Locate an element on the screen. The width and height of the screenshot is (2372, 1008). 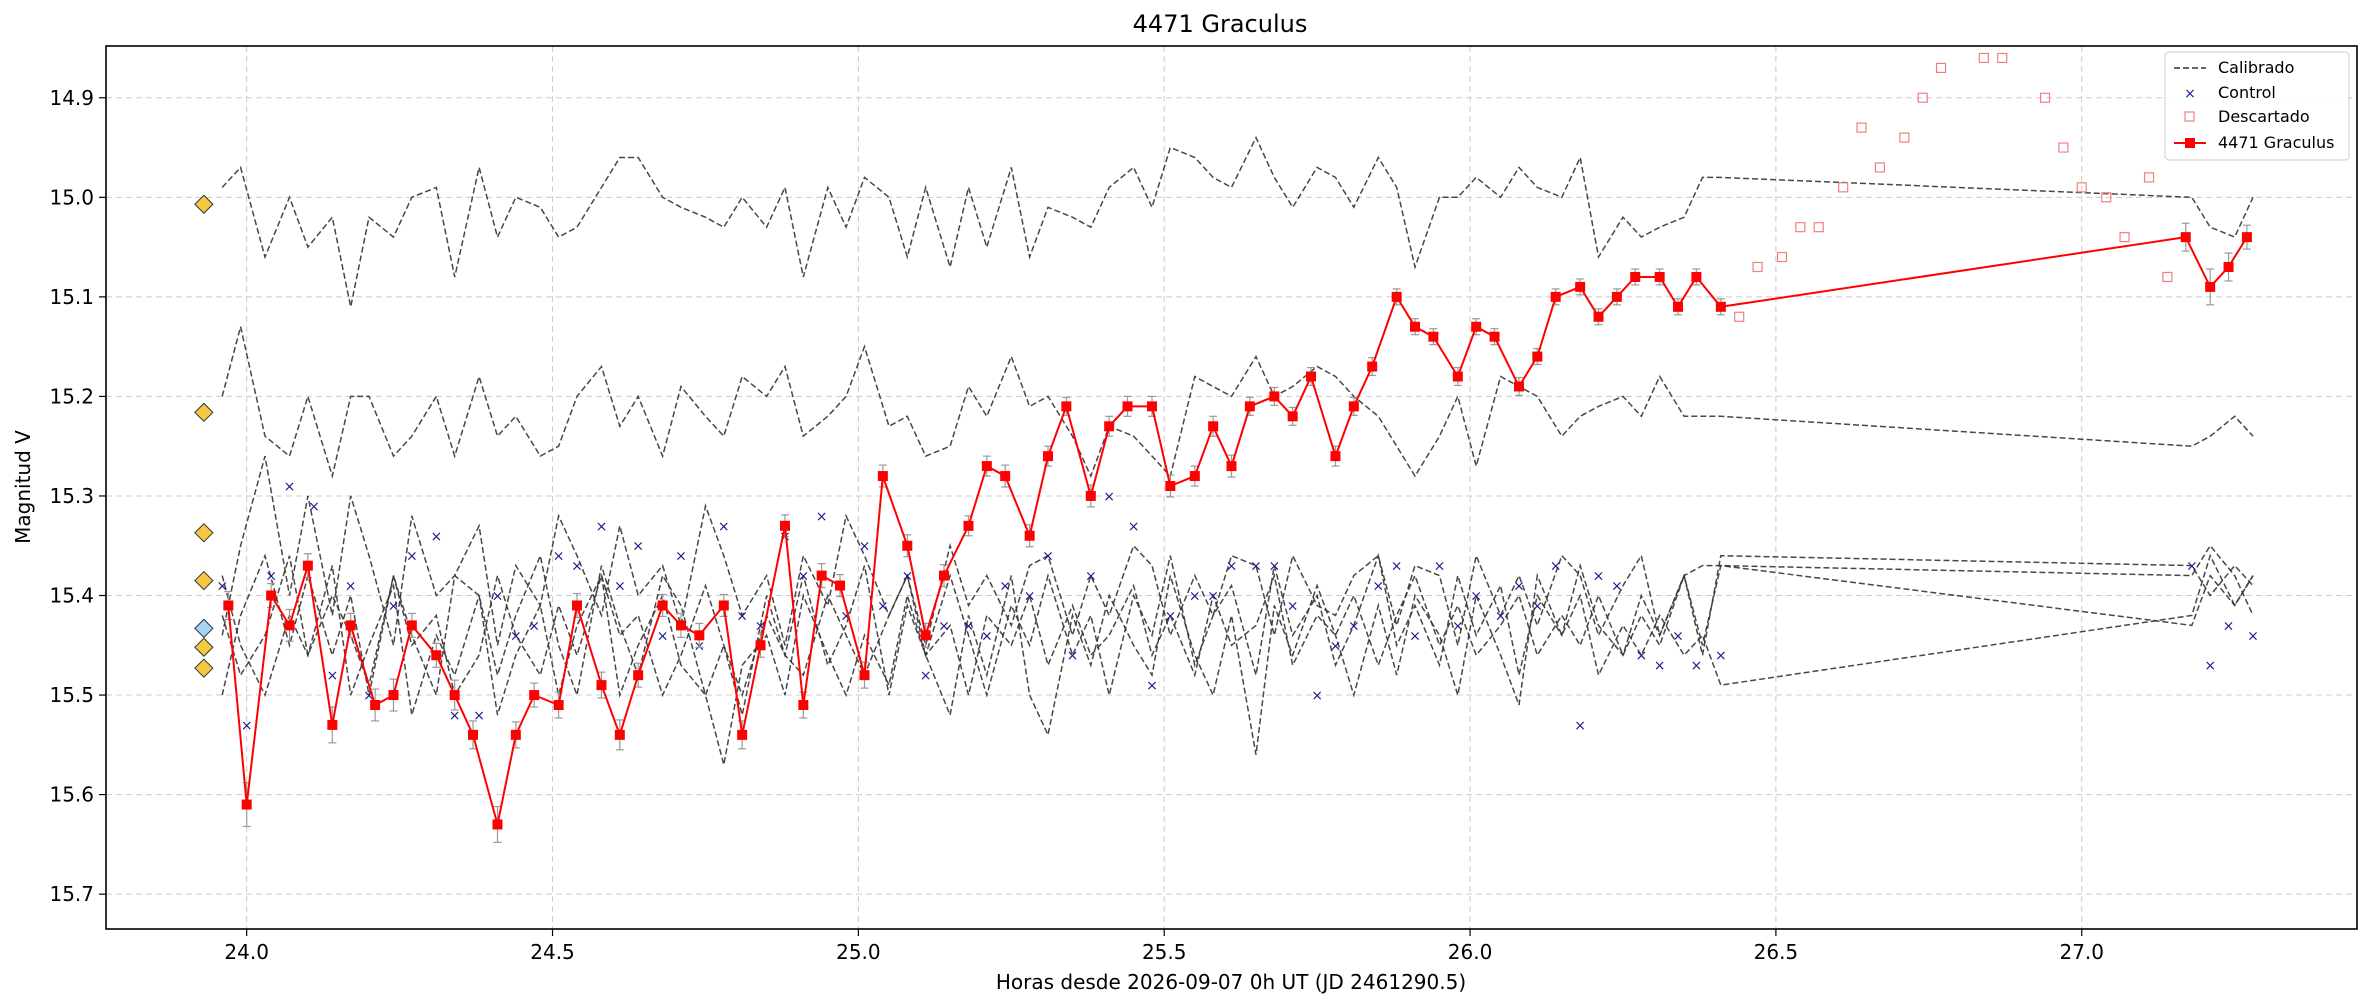
x-tick-label: 24.0 is located at coordinates (246, 952).